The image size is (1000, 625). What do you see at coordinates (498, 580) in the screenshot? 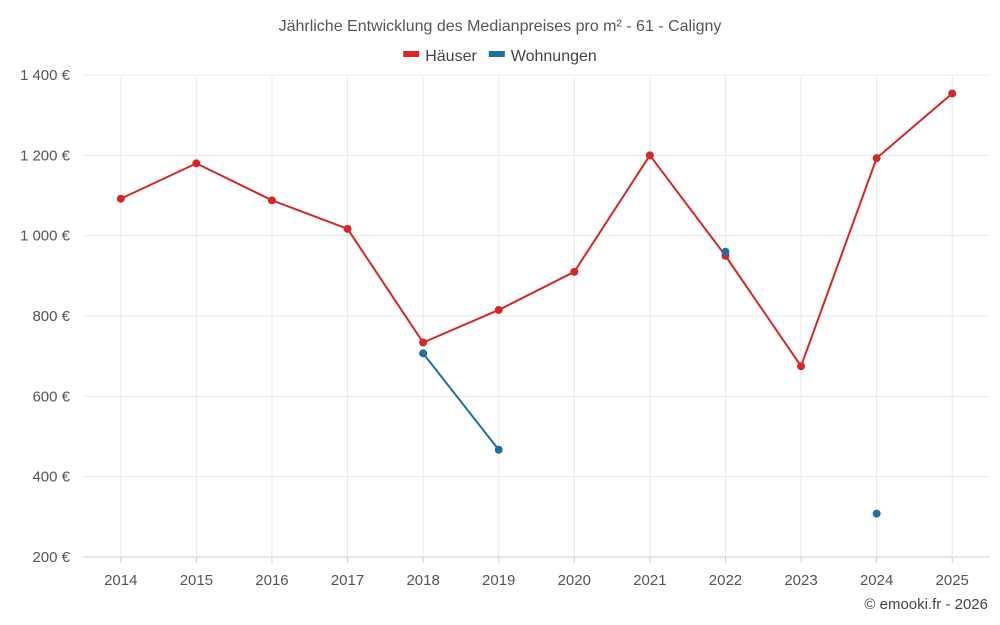
I see `x-tick-label: 2019` at bounding box center [498, 580].